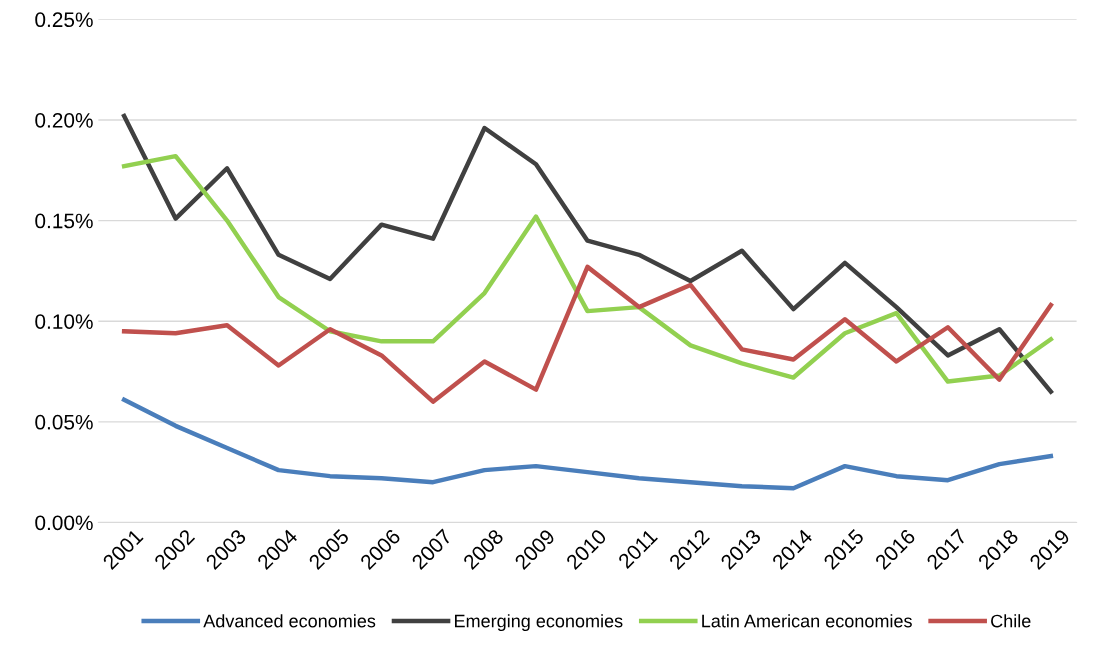  Describe the element at coordinates (64, 422) in the screenshot. I see `y-tick-label: 0.05%` at that location.